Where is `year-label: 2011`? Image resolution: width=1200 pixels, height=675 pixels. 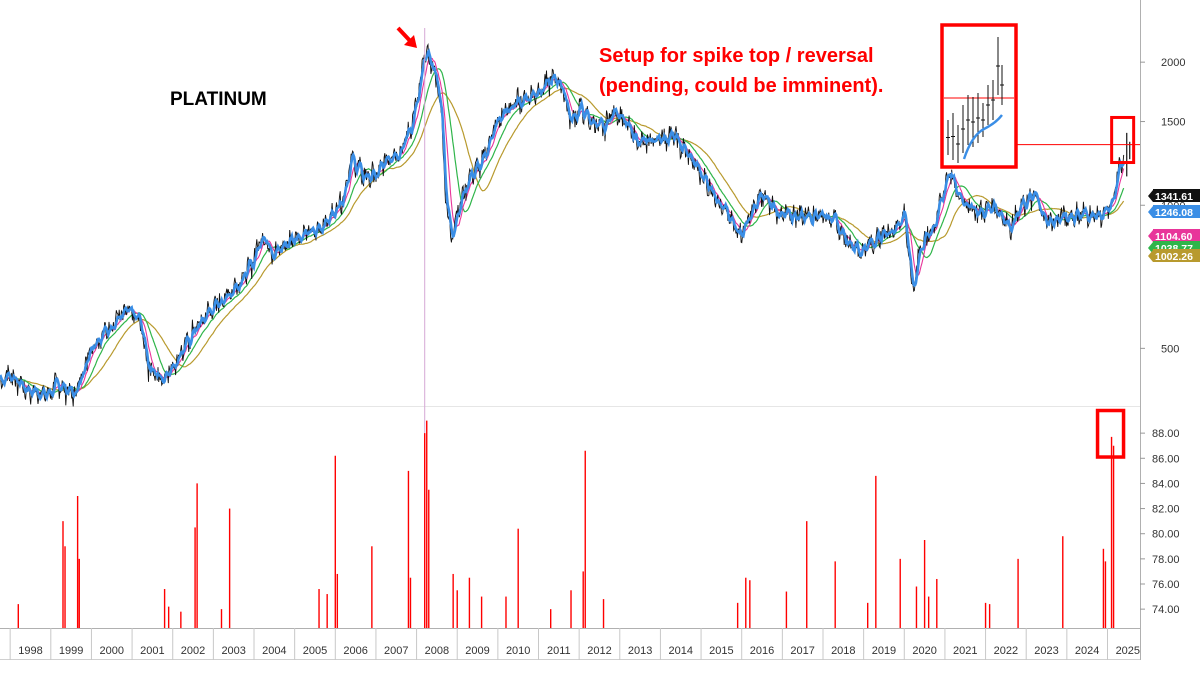
year-label: 2011 is located at coordinates (559, 651).